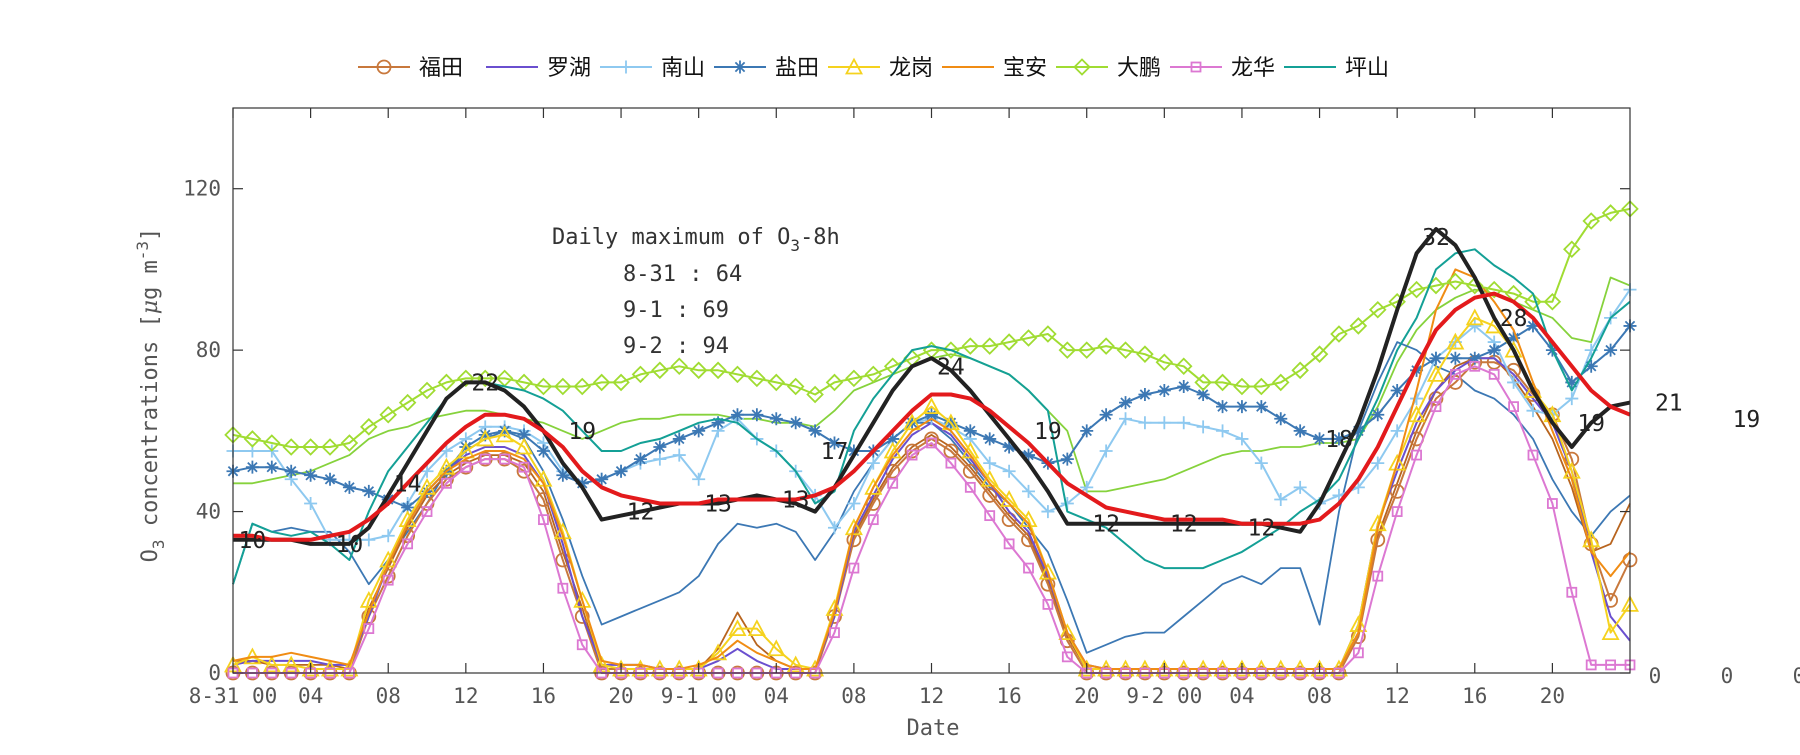  Describe the element at coordinates (641, 513) in the screenshot. I see `point-label: 12` at that location.